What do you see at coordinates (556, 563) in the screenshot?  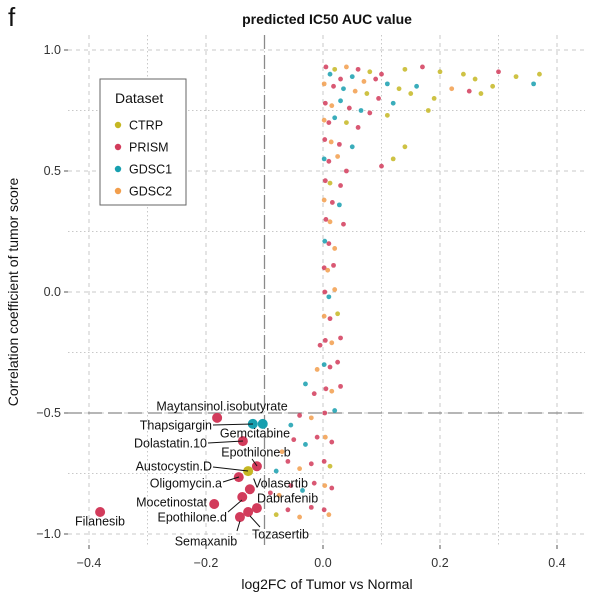 I see `x-tick-label: 0.4` at bounding box center [556, 563].